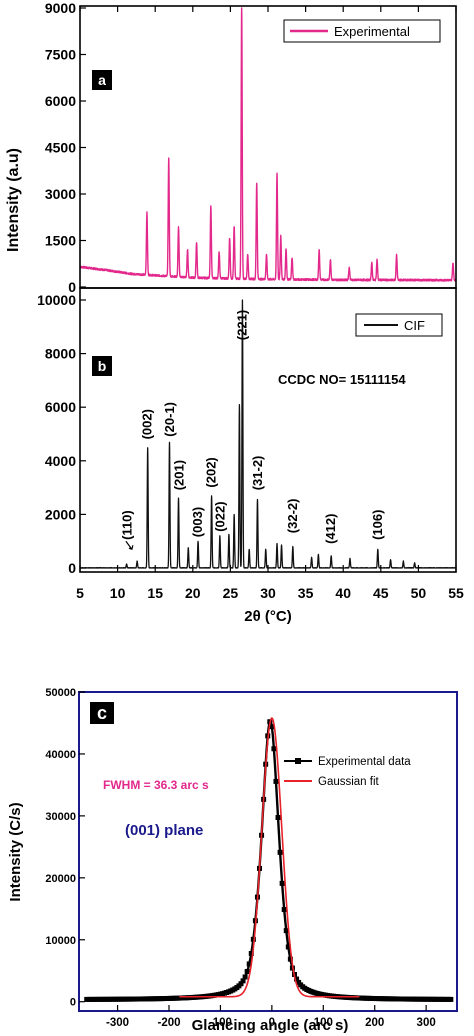  Describe the element at coordinates (60, 755) in the screenshot. I see `panel-c-ytick-label: 40000` at that location.